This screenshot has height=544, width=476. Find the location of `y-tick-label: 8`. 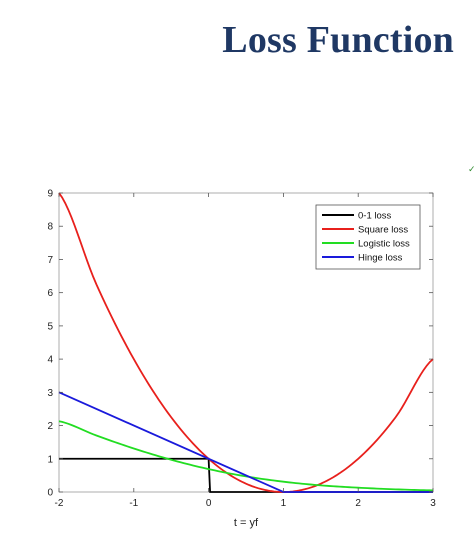

y-tick-label: 8 is located at coordinates (50, 227).